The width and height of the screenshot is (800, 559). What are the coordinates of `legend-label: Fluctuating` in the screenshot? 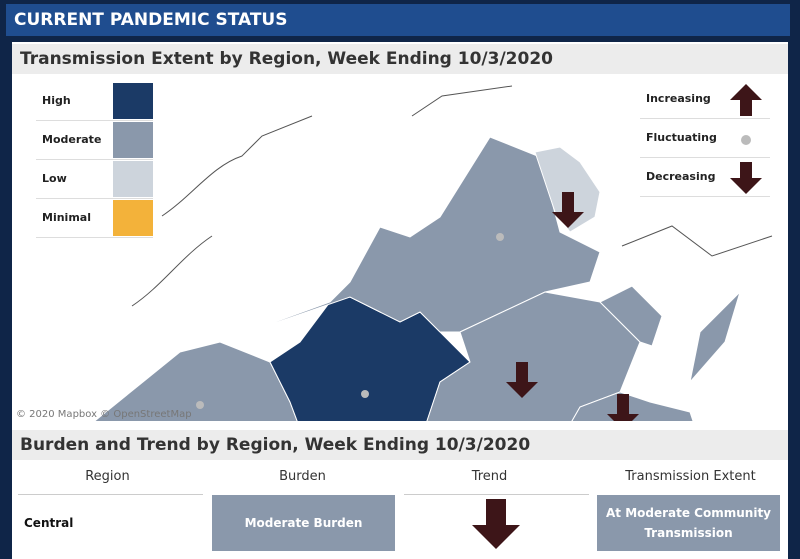 It's located at (681, 137).